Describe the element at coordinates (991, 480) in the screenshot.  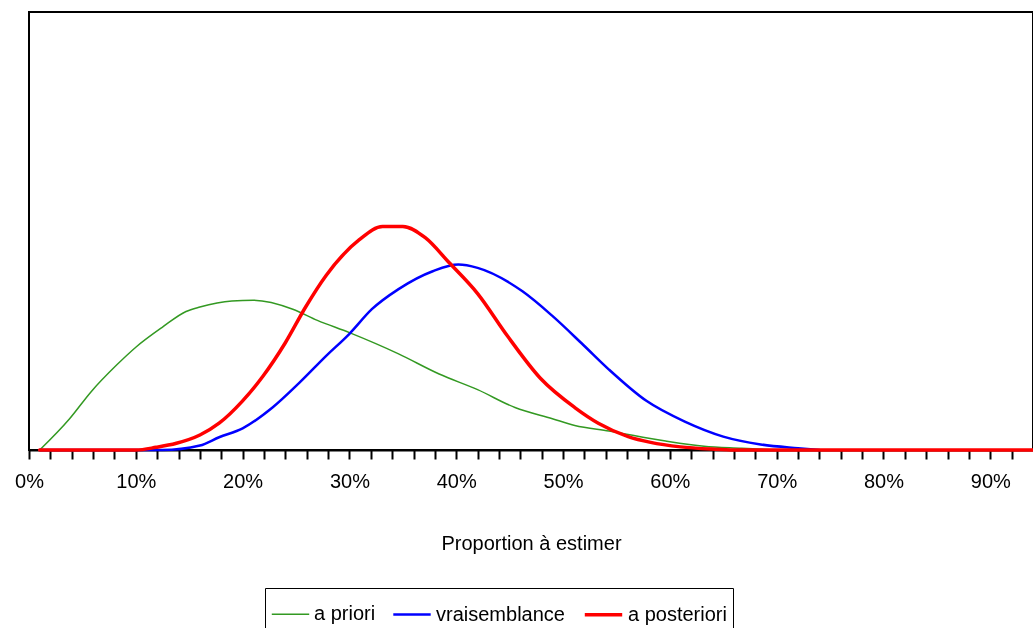
I see `x-tick-label: 90%` at that location.